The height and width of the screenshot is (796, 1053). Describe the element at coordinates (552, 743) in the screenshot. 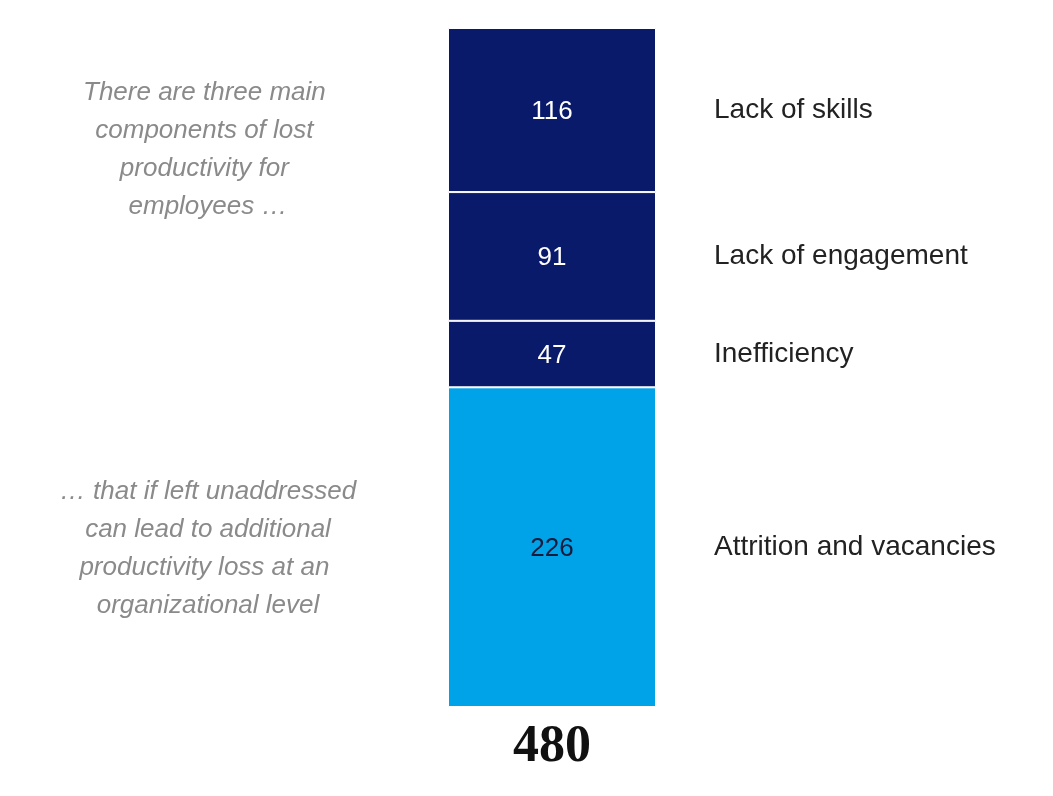

I see `total-label: 480` at that location.